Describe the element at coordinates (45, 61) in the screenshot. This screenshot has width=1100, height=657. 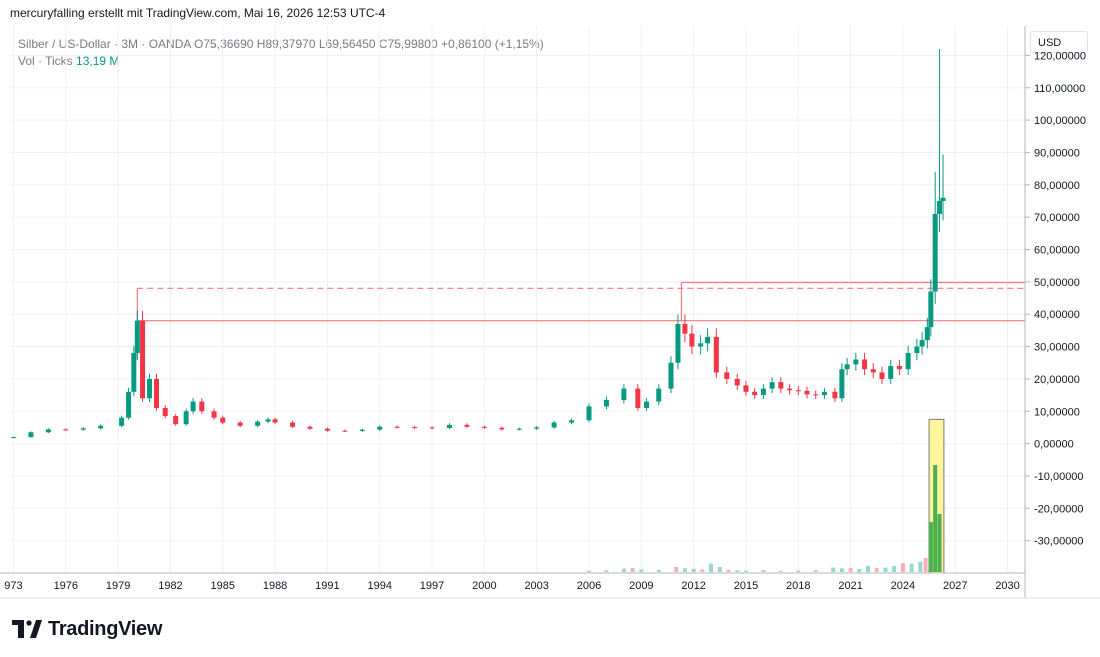
I see `volume-label: Vol · Ticks` at that location.